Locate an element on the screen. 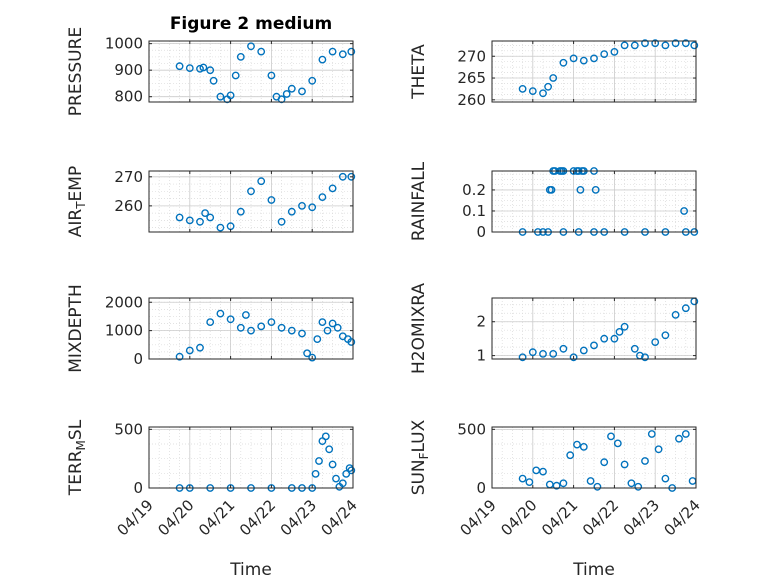  panel-3: 260 270 AIRTEMP is located at coordinates (211, 201).